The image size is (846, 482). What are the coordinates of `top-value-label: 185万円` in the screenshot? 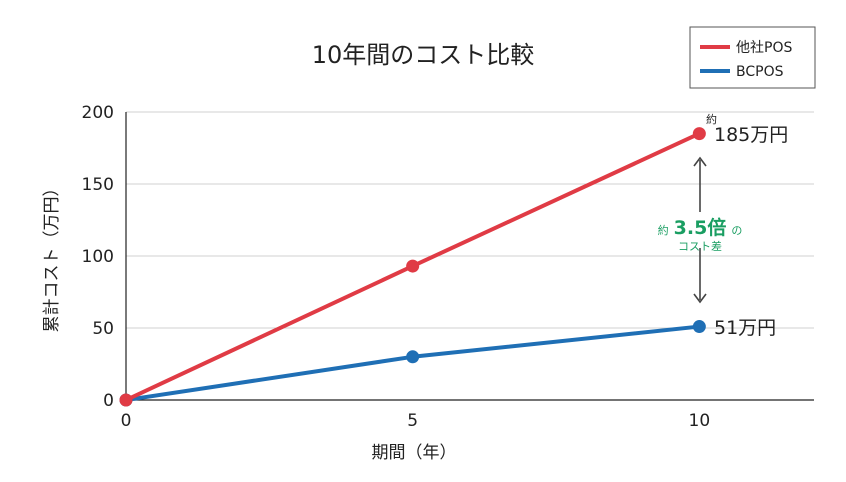 It's located at (751, 135).